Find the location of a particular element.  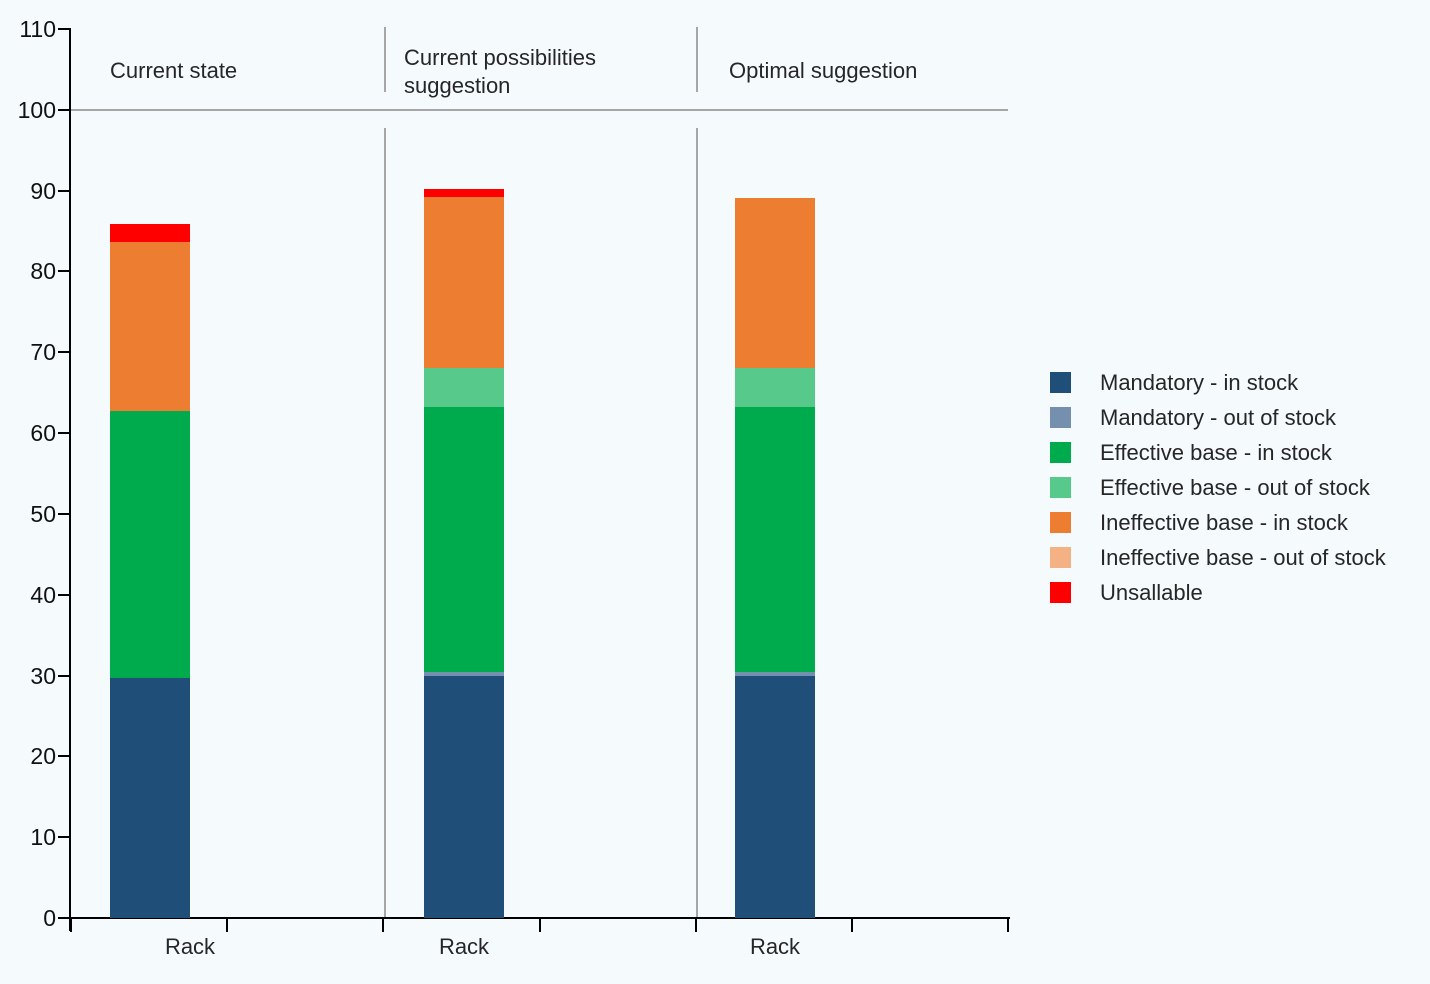

y-tick-label: 80 is located at coordinates (43, 271).